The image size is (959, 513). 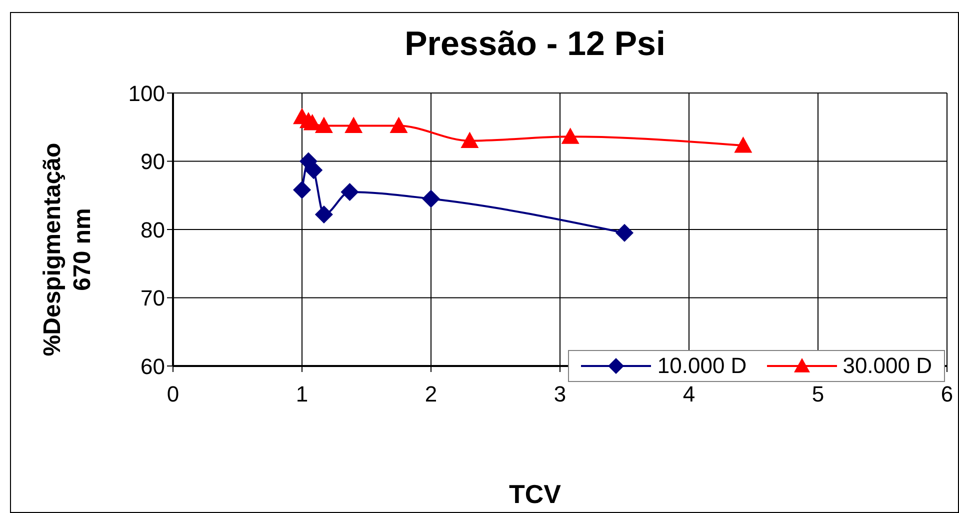 I want to click on legend-label: 10.000 D, so click(x=702, y=366).